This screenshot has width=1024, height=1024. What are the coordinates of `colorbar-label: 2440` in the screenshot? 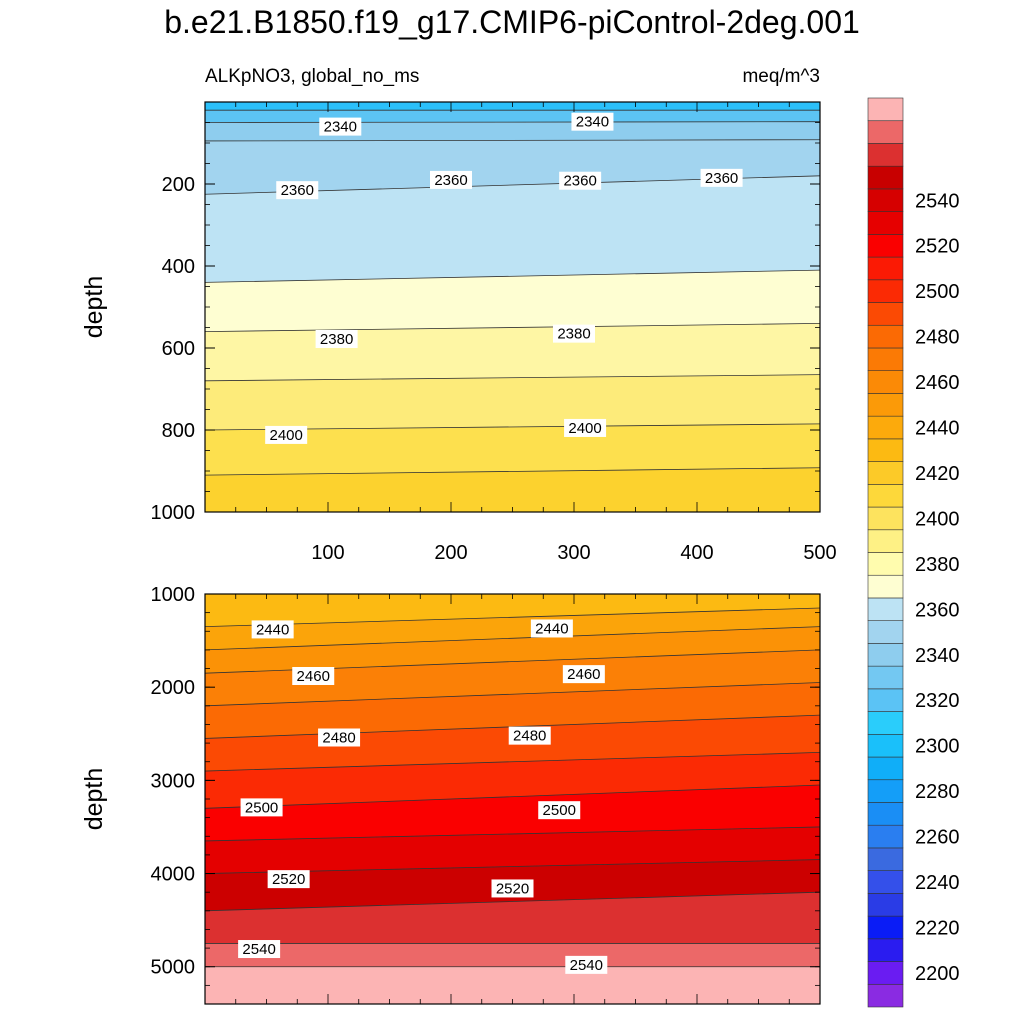 It's located at (937, 429).